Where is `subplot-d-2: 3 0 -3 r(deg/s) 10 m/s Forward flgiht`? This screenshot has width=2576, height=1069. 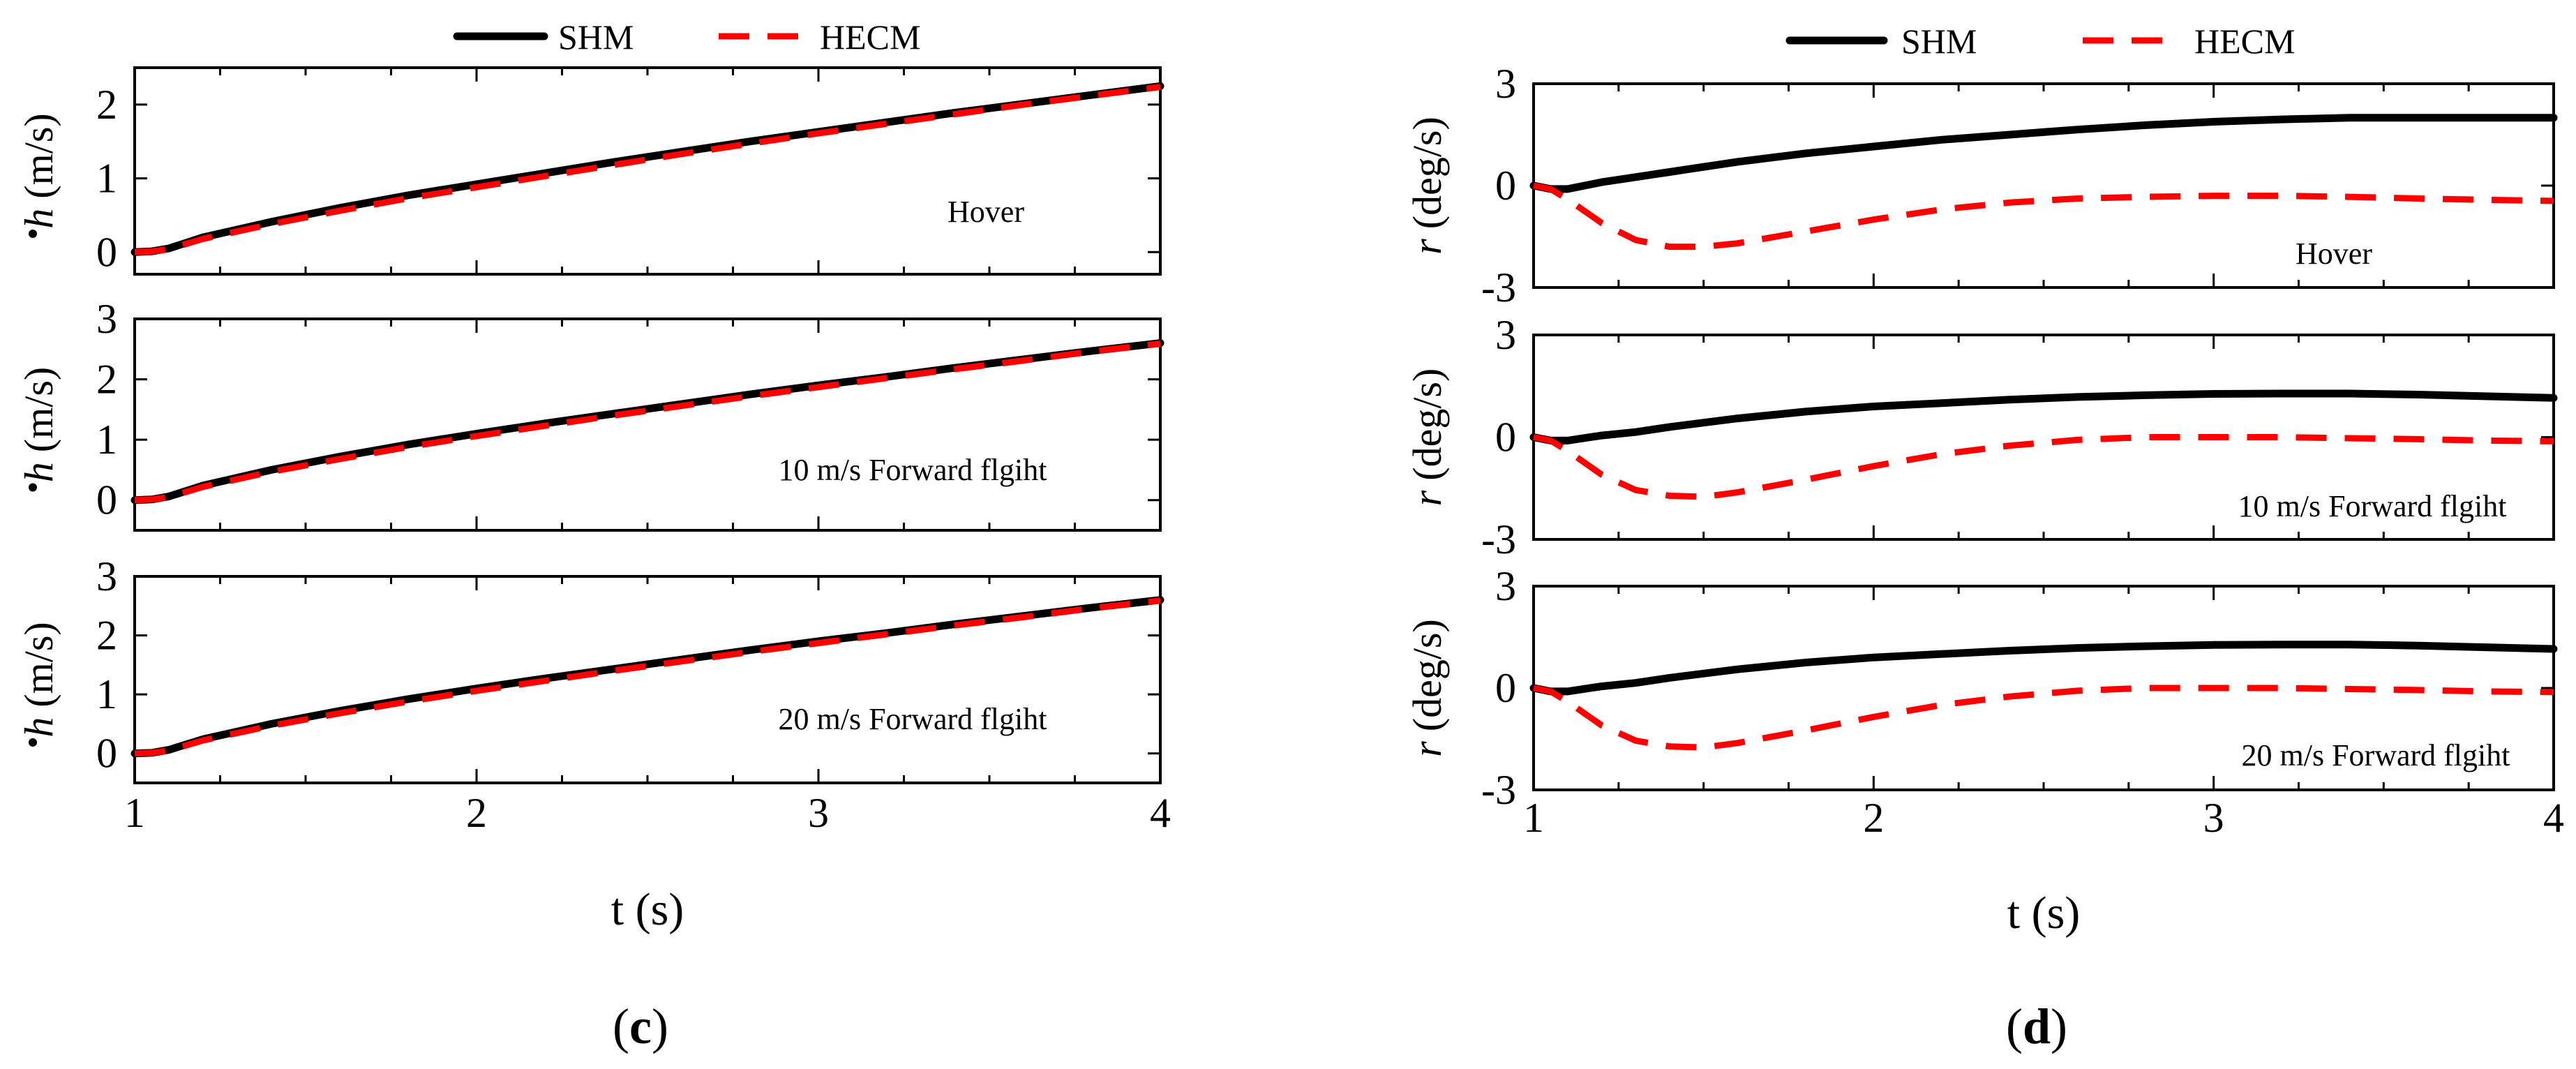 subplot-d-2: 3 0 -3 r(deg/s) 10 m/s Forward flgiht is located at coordinates (1981, 437).